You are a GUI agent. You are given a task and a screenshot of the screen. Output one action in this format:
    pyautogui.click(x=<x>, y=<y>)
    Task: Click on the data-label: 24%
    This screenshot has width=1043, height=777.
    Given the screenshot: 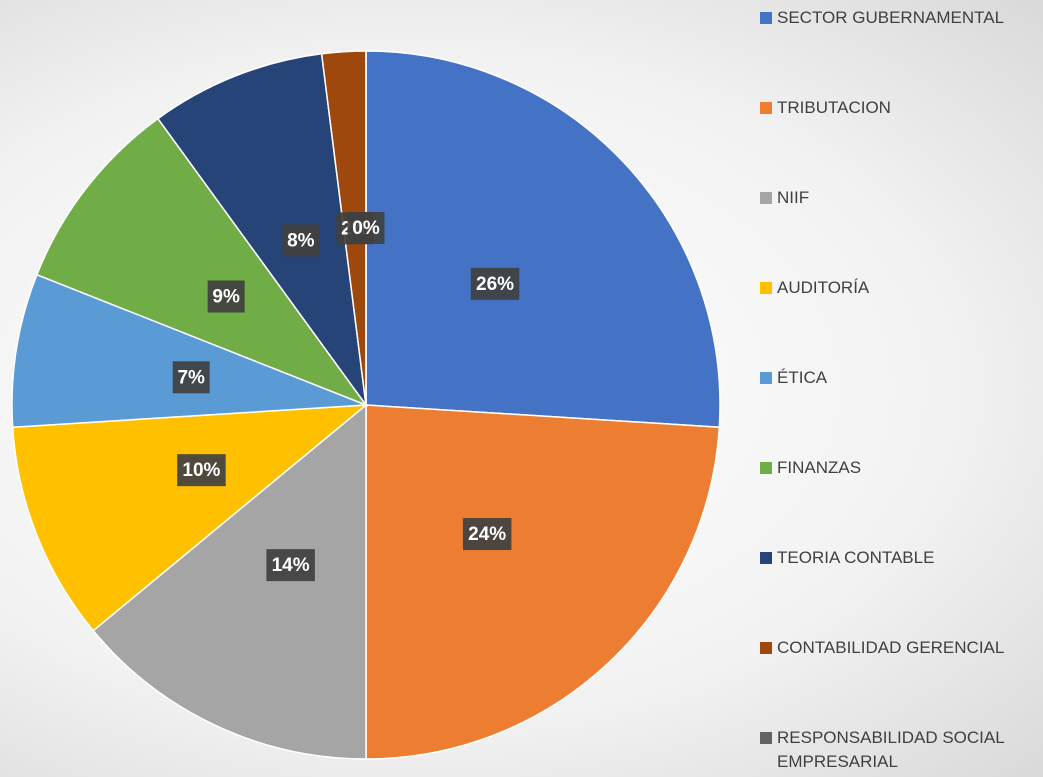 What is the action you would take?
    pyautogui.click(x=487, y=534)
    